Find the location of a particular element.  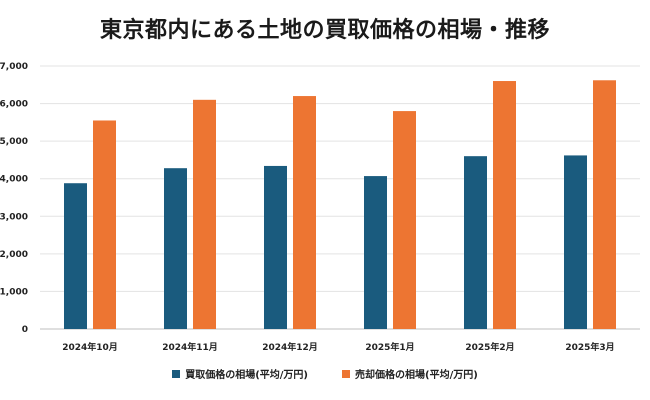

y-tick-label: 1,000 is located at coordinates (14, 292).